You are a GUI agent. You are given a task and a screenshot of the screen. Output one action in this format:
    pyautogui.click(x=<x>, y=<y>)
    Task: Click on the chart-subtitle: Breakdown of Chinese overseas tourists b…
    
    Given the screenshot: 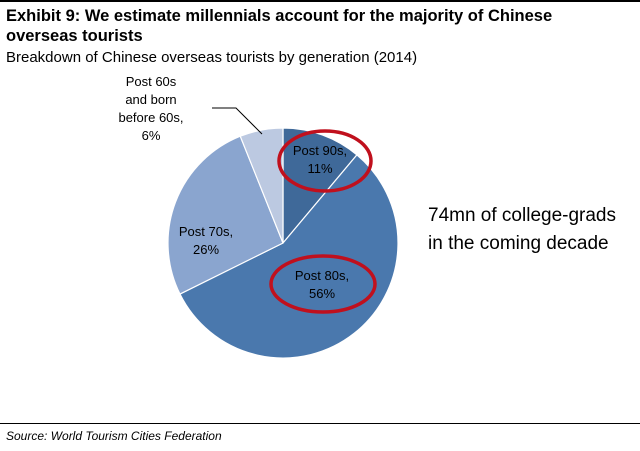 What is the action you would take?
    pyautogui.click(x=212, y=57)
    